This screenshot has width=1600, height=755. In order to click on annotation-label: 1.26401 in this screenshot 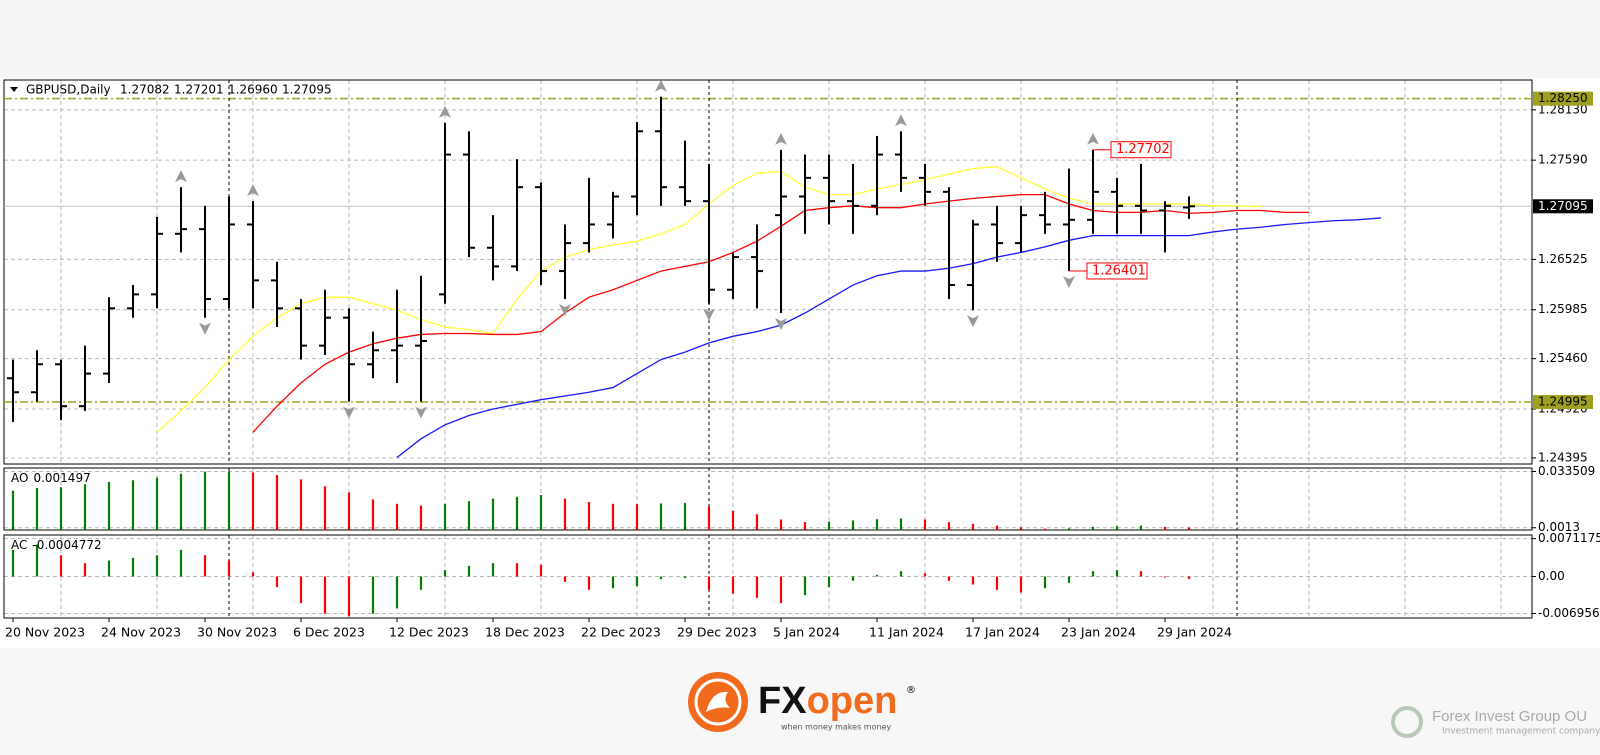, I will do `click(1119, 270)`.